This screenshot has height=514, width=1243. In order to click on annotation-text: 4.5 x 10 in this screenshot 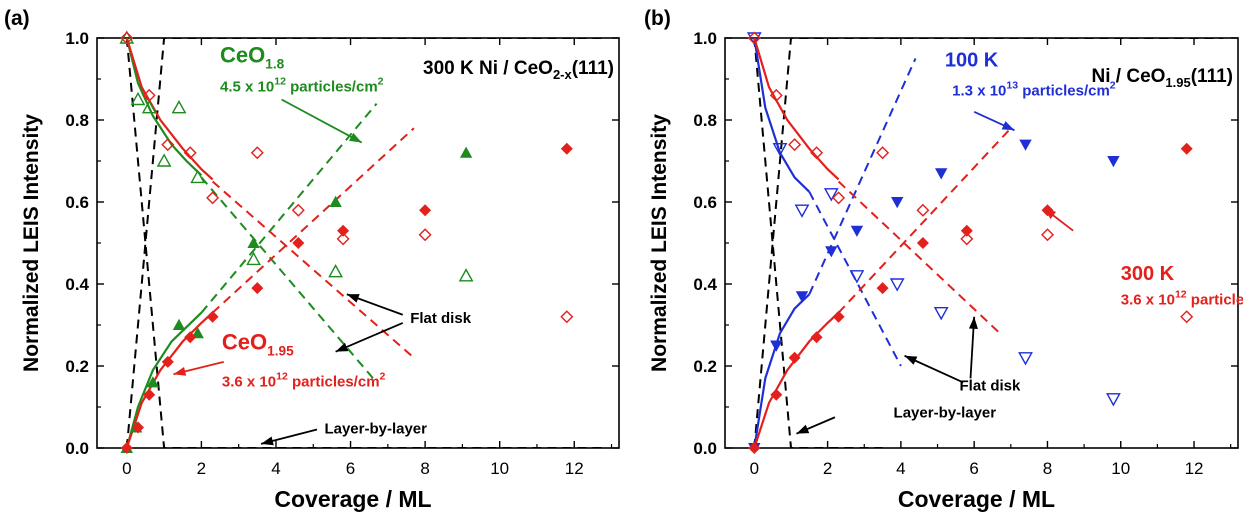, I will do `click(247, 86)`.